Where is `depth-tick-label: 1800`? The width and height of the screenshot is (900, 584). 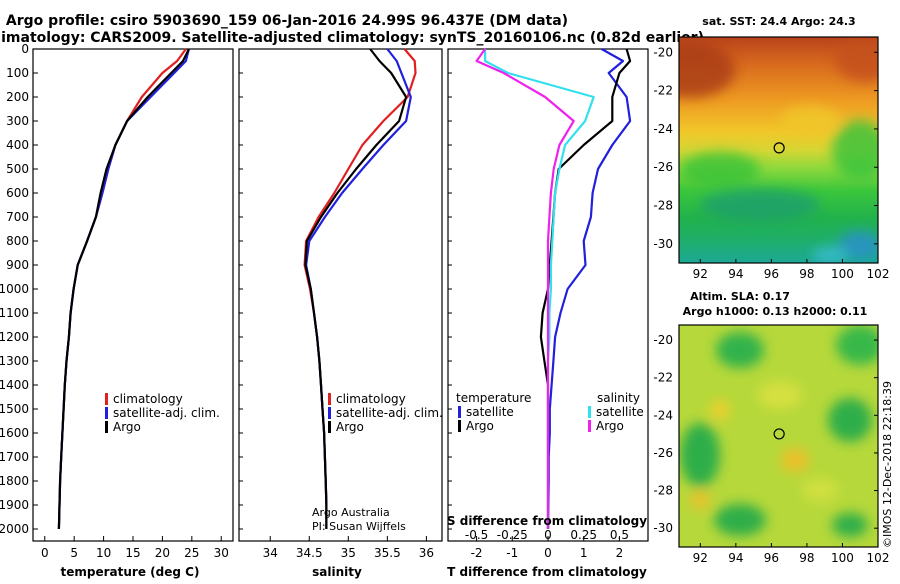
depth-tick-label: 1800 is located at coordinates (14, 481).